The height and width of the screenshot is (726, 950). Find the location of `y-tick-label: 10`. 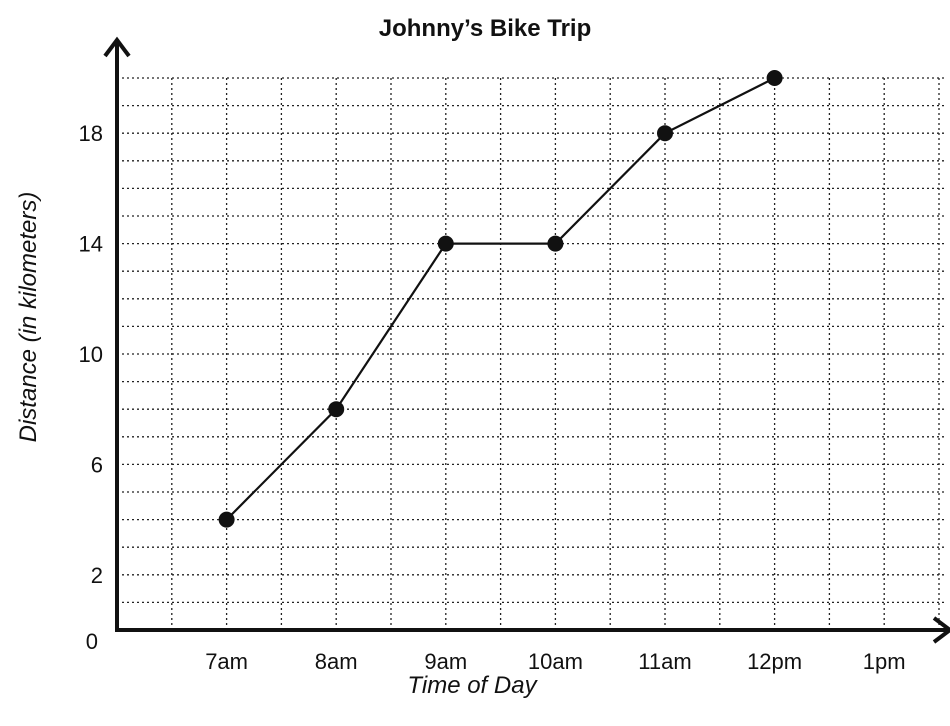

y-tick-label: 10 is located at coordinates (91, 354).